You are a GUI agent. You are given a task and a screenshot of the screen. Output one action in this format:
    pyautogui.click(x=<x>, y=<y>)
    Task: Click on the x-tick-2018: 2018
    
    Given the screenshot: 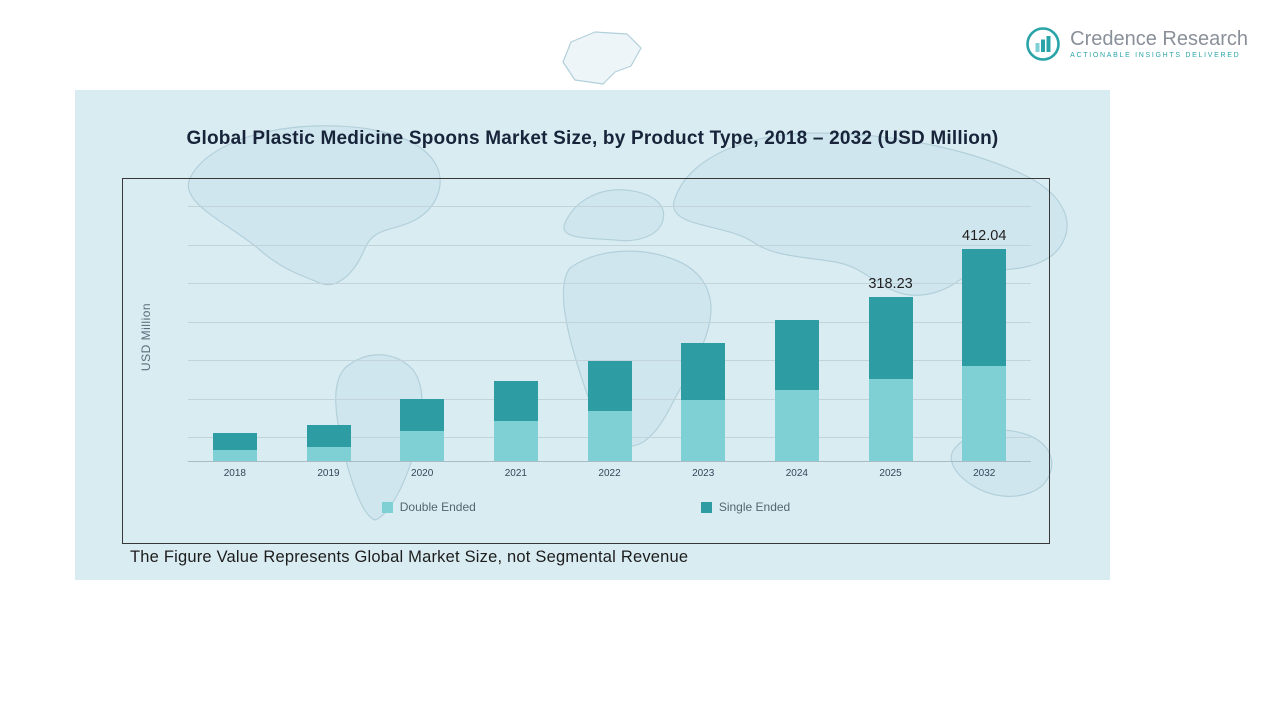 What is the action you would take?
    pyautogui.click(x=234, y=473)
    